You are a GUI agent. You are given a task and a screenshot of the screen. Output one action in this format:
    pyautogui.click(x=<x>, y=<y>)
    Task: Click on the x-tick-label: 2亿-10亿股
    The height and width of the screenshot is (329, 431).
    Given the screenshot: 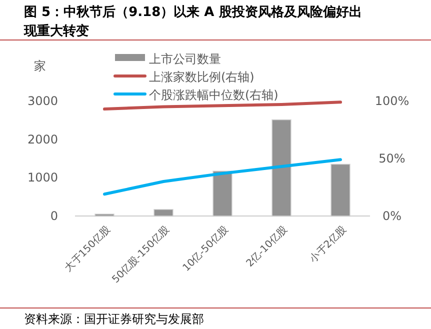 What is the action you would take?
    pyautogui.click(x=267, y=247)
    